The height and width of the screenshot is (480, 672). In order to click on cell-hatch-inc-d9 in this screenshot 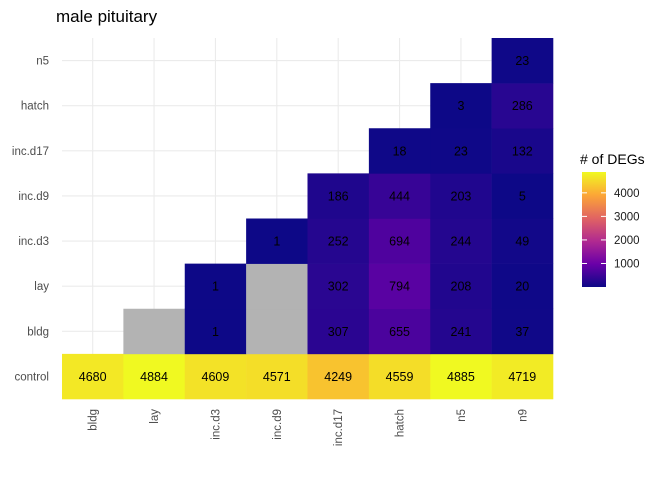, I will do `click(399, 196)`.